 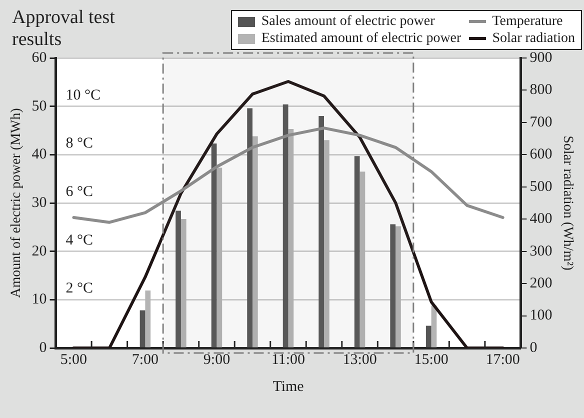 What do you see at coordinates (39, 251) in the screenshot?
I see `y-tick-label: 20` at bounding box center [39, 251].